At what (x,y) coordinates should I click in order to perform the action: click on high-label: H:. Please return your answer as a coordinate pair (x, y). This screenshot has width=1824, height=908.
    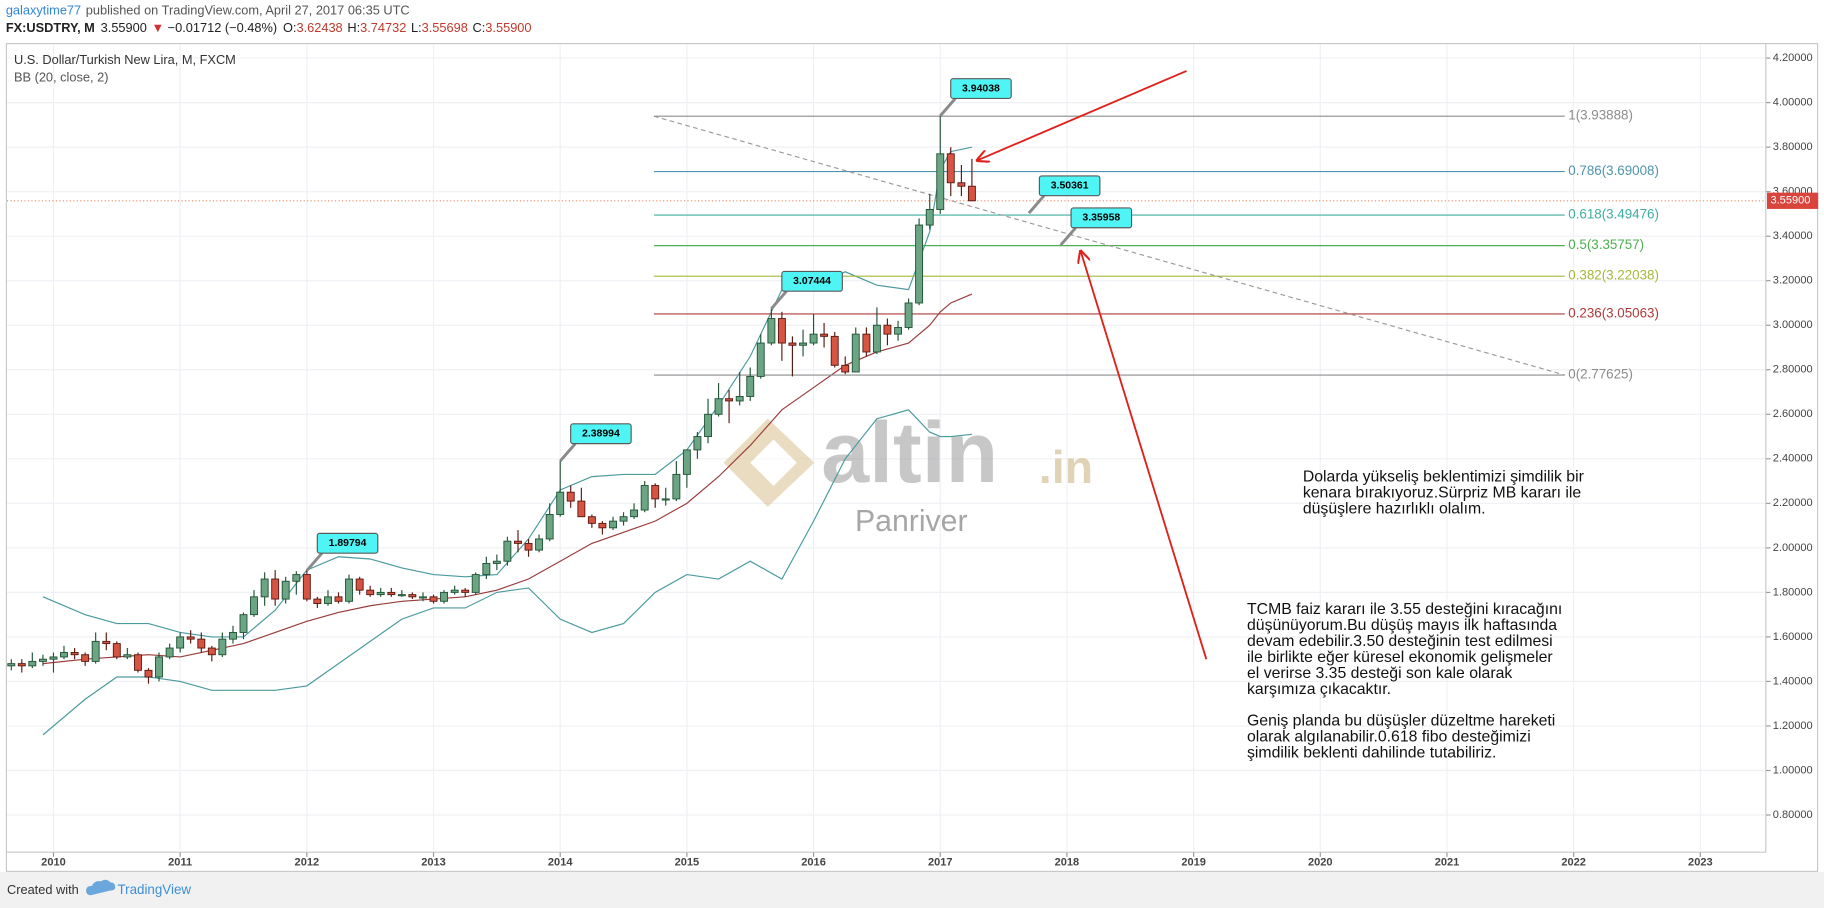
    Looking at the image, I should click on (353, 27).